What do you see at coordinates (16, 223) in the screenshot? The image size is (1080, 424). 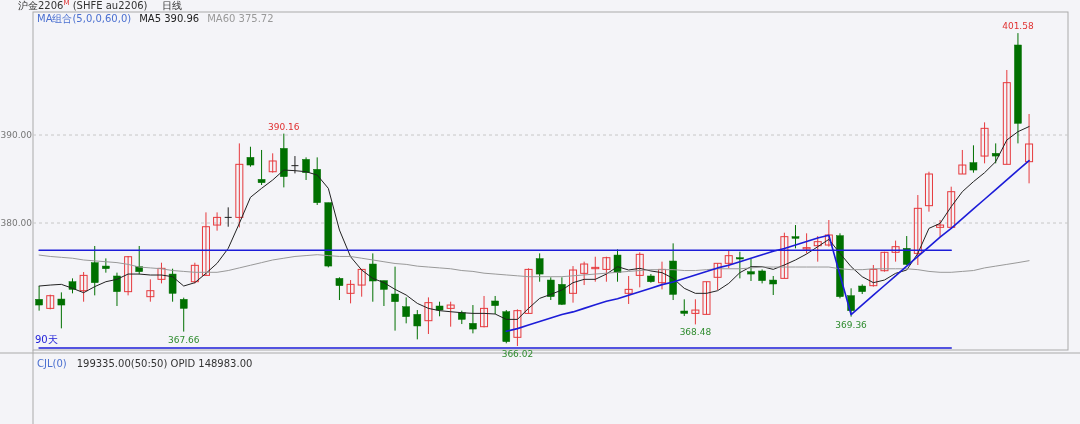 I see `y-tick-label: 380.00` at bounding box center [16, 223].